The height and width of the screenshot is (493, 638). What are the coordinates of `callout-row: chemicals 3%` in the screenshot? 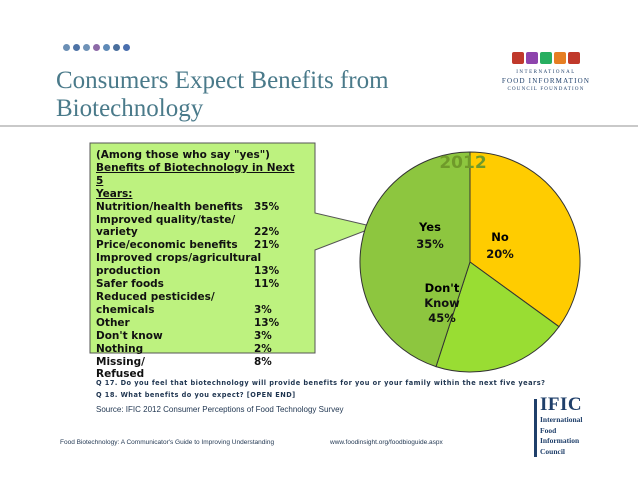 It's located at (196, 310).